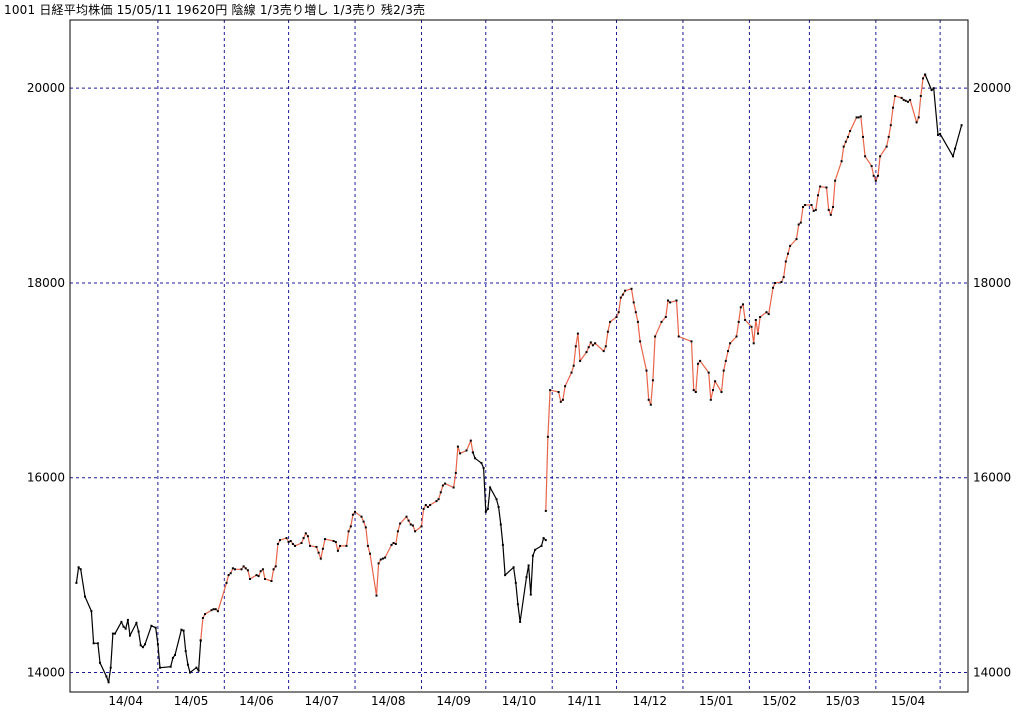  Describe the element at coordinates (842, 701) in the screenshot. I see `x-tick-label: 15/03` at that location.